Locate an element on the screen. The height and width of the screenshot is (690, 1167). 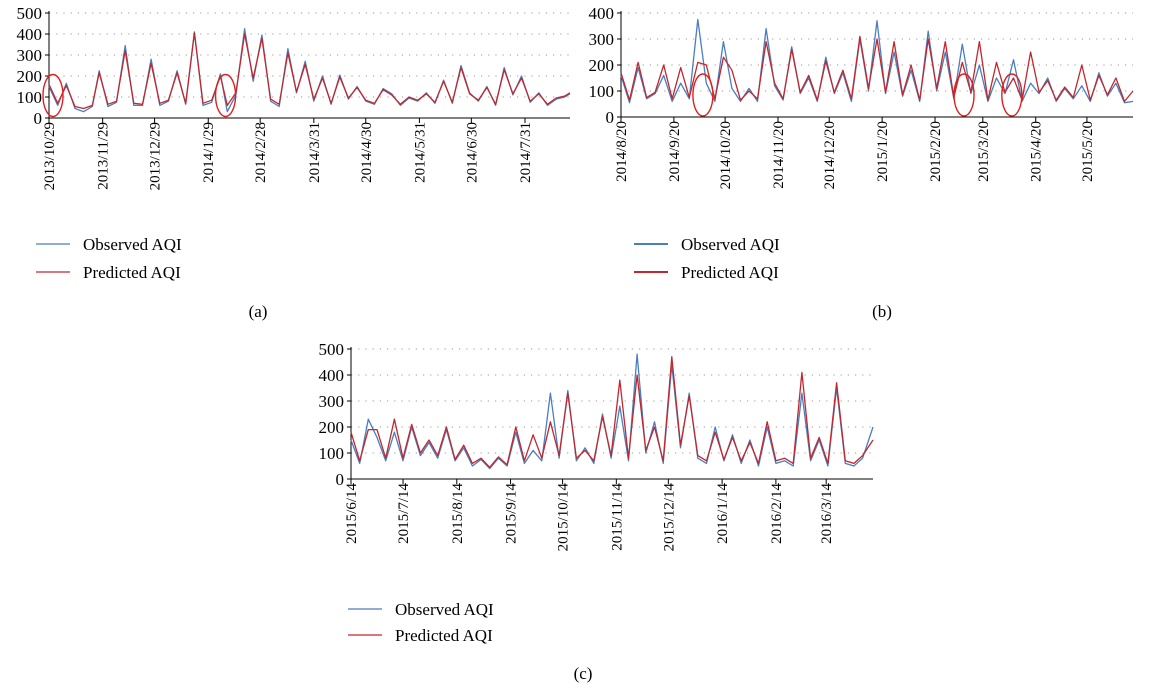
x-tick-label: 2015/7/14 is located at coordinates (404, 513).